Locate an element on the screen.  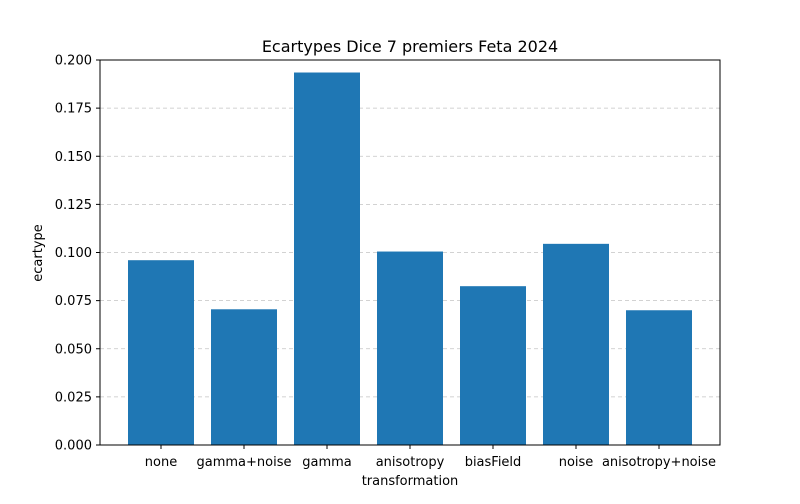
y-tick-label: 0.200 is located at coordinates (73, 61).